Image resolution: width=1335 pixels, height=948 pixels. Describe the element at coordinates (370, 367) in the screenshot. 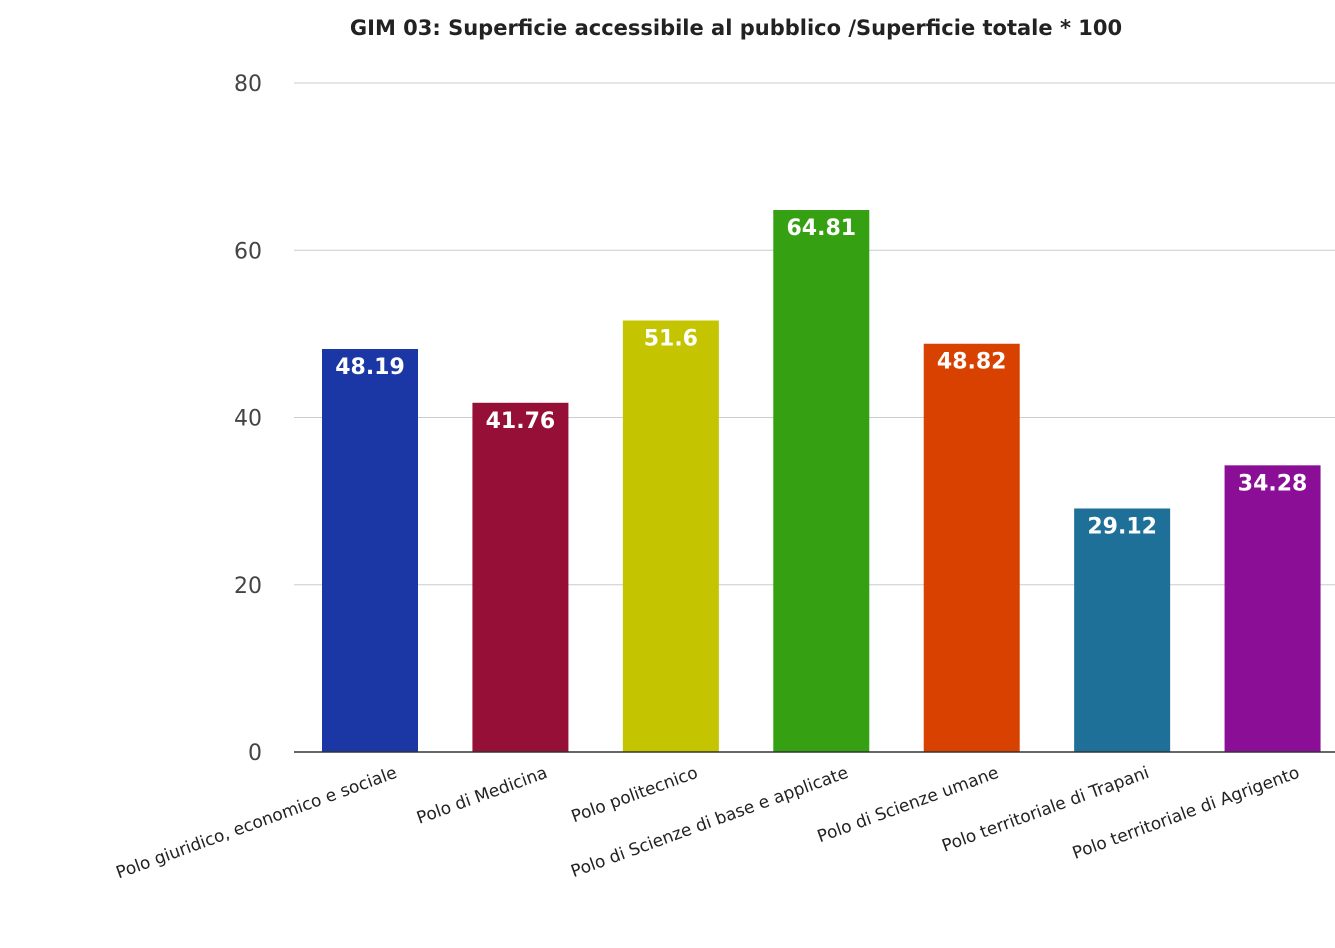

I see `data-label: 48.19` at that location.